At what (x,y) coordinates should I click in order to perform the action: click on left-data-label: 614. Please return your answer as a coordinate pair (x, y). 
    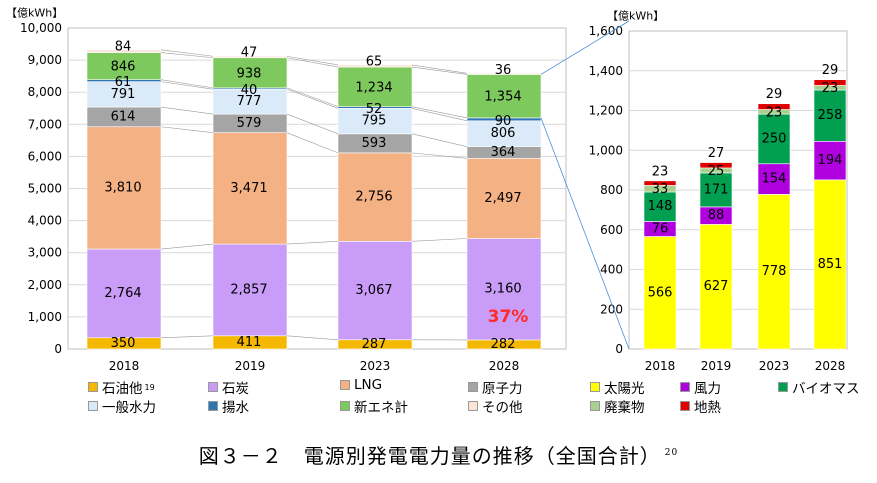
    Looking at the image, I should click on (123, 116).